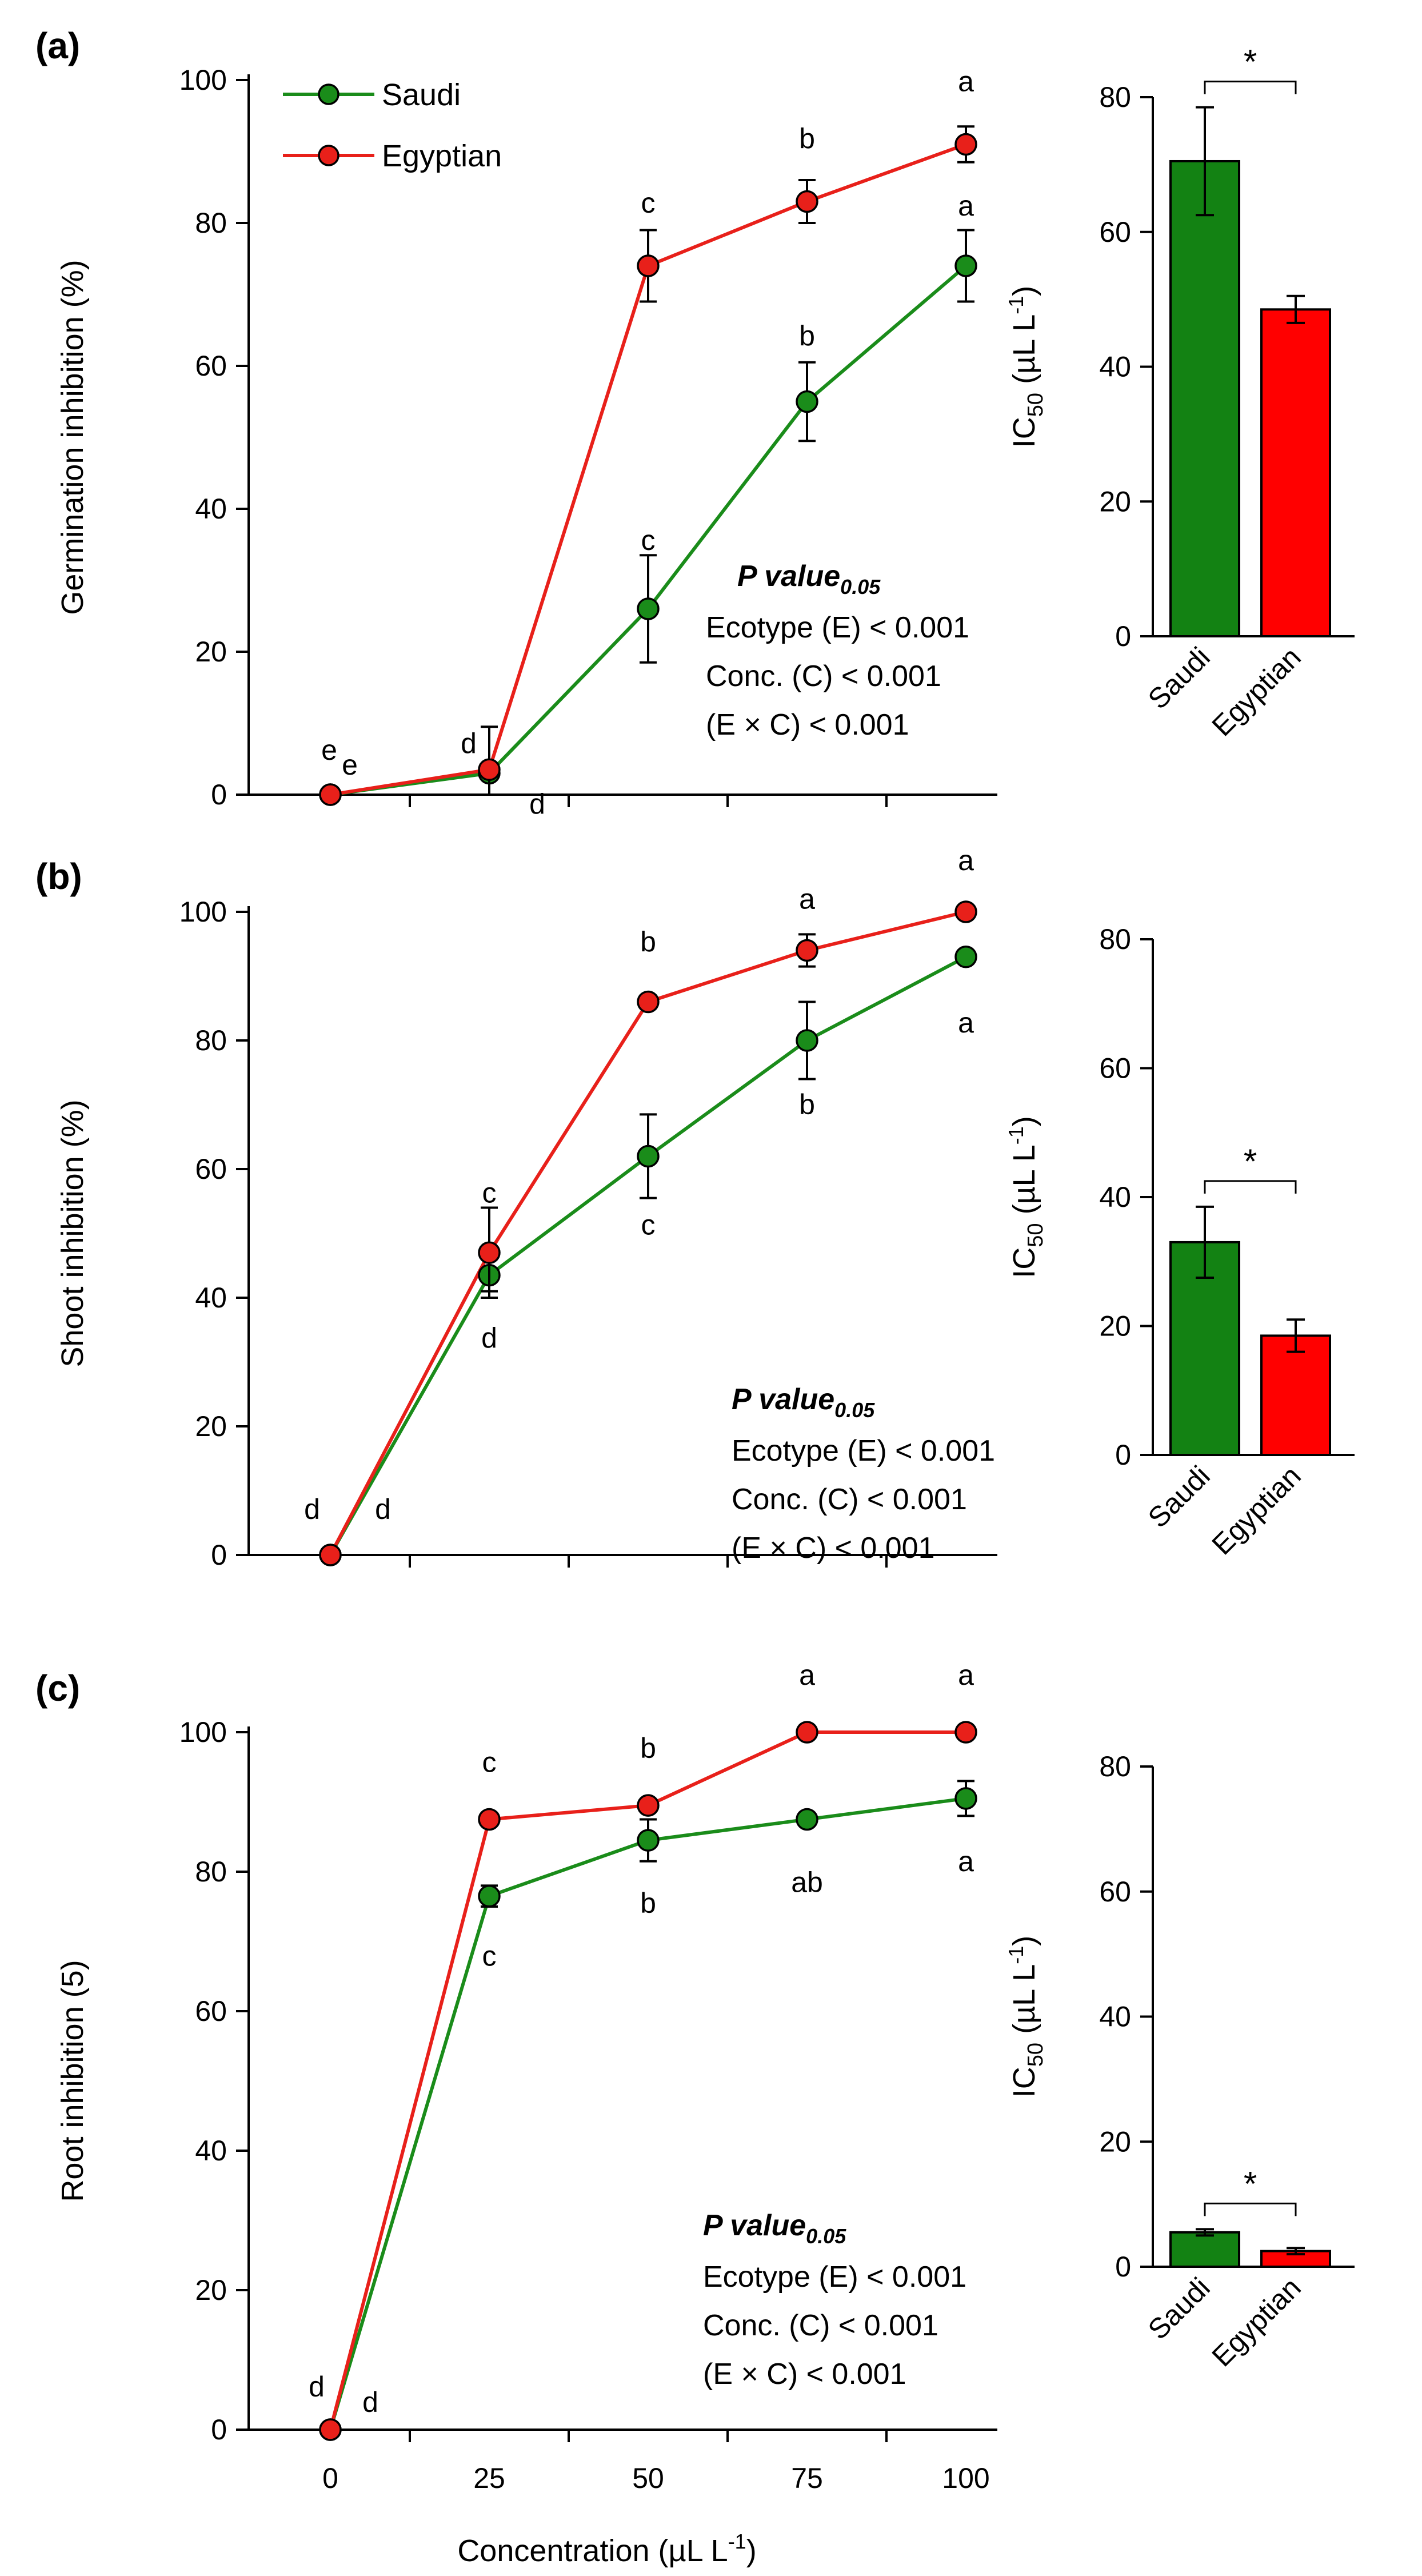  I want to click on legend-label-egyptian: Egyptian, so click(442, 156).